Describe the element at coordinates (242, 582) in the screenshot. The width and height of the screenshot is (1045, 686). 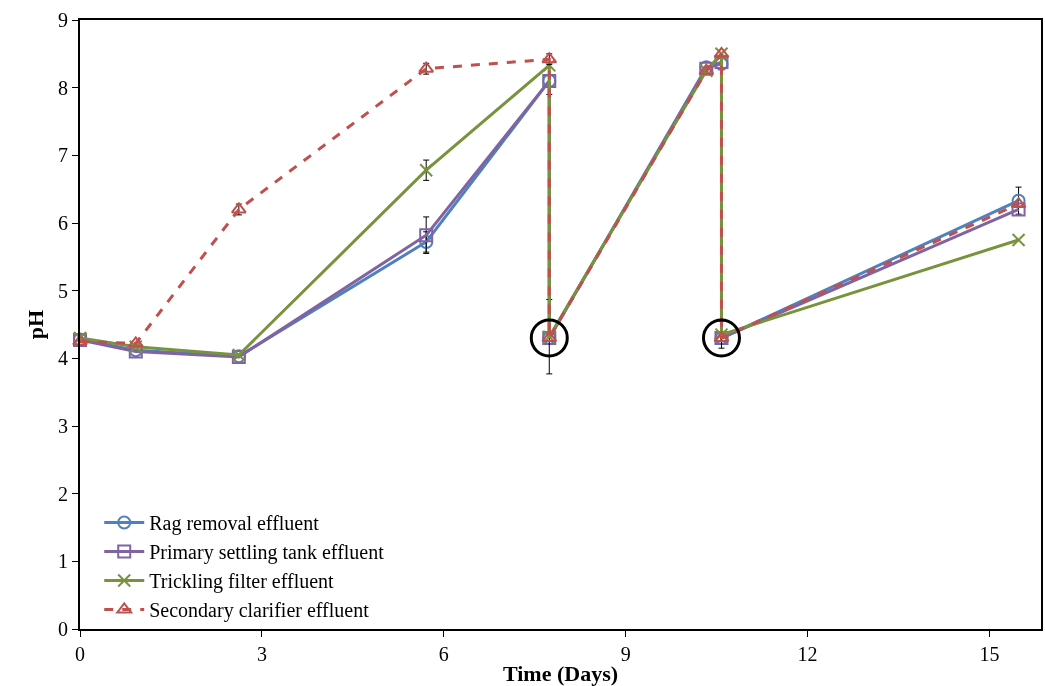
I see `legend-label: Trickling filter effluent` at that location.